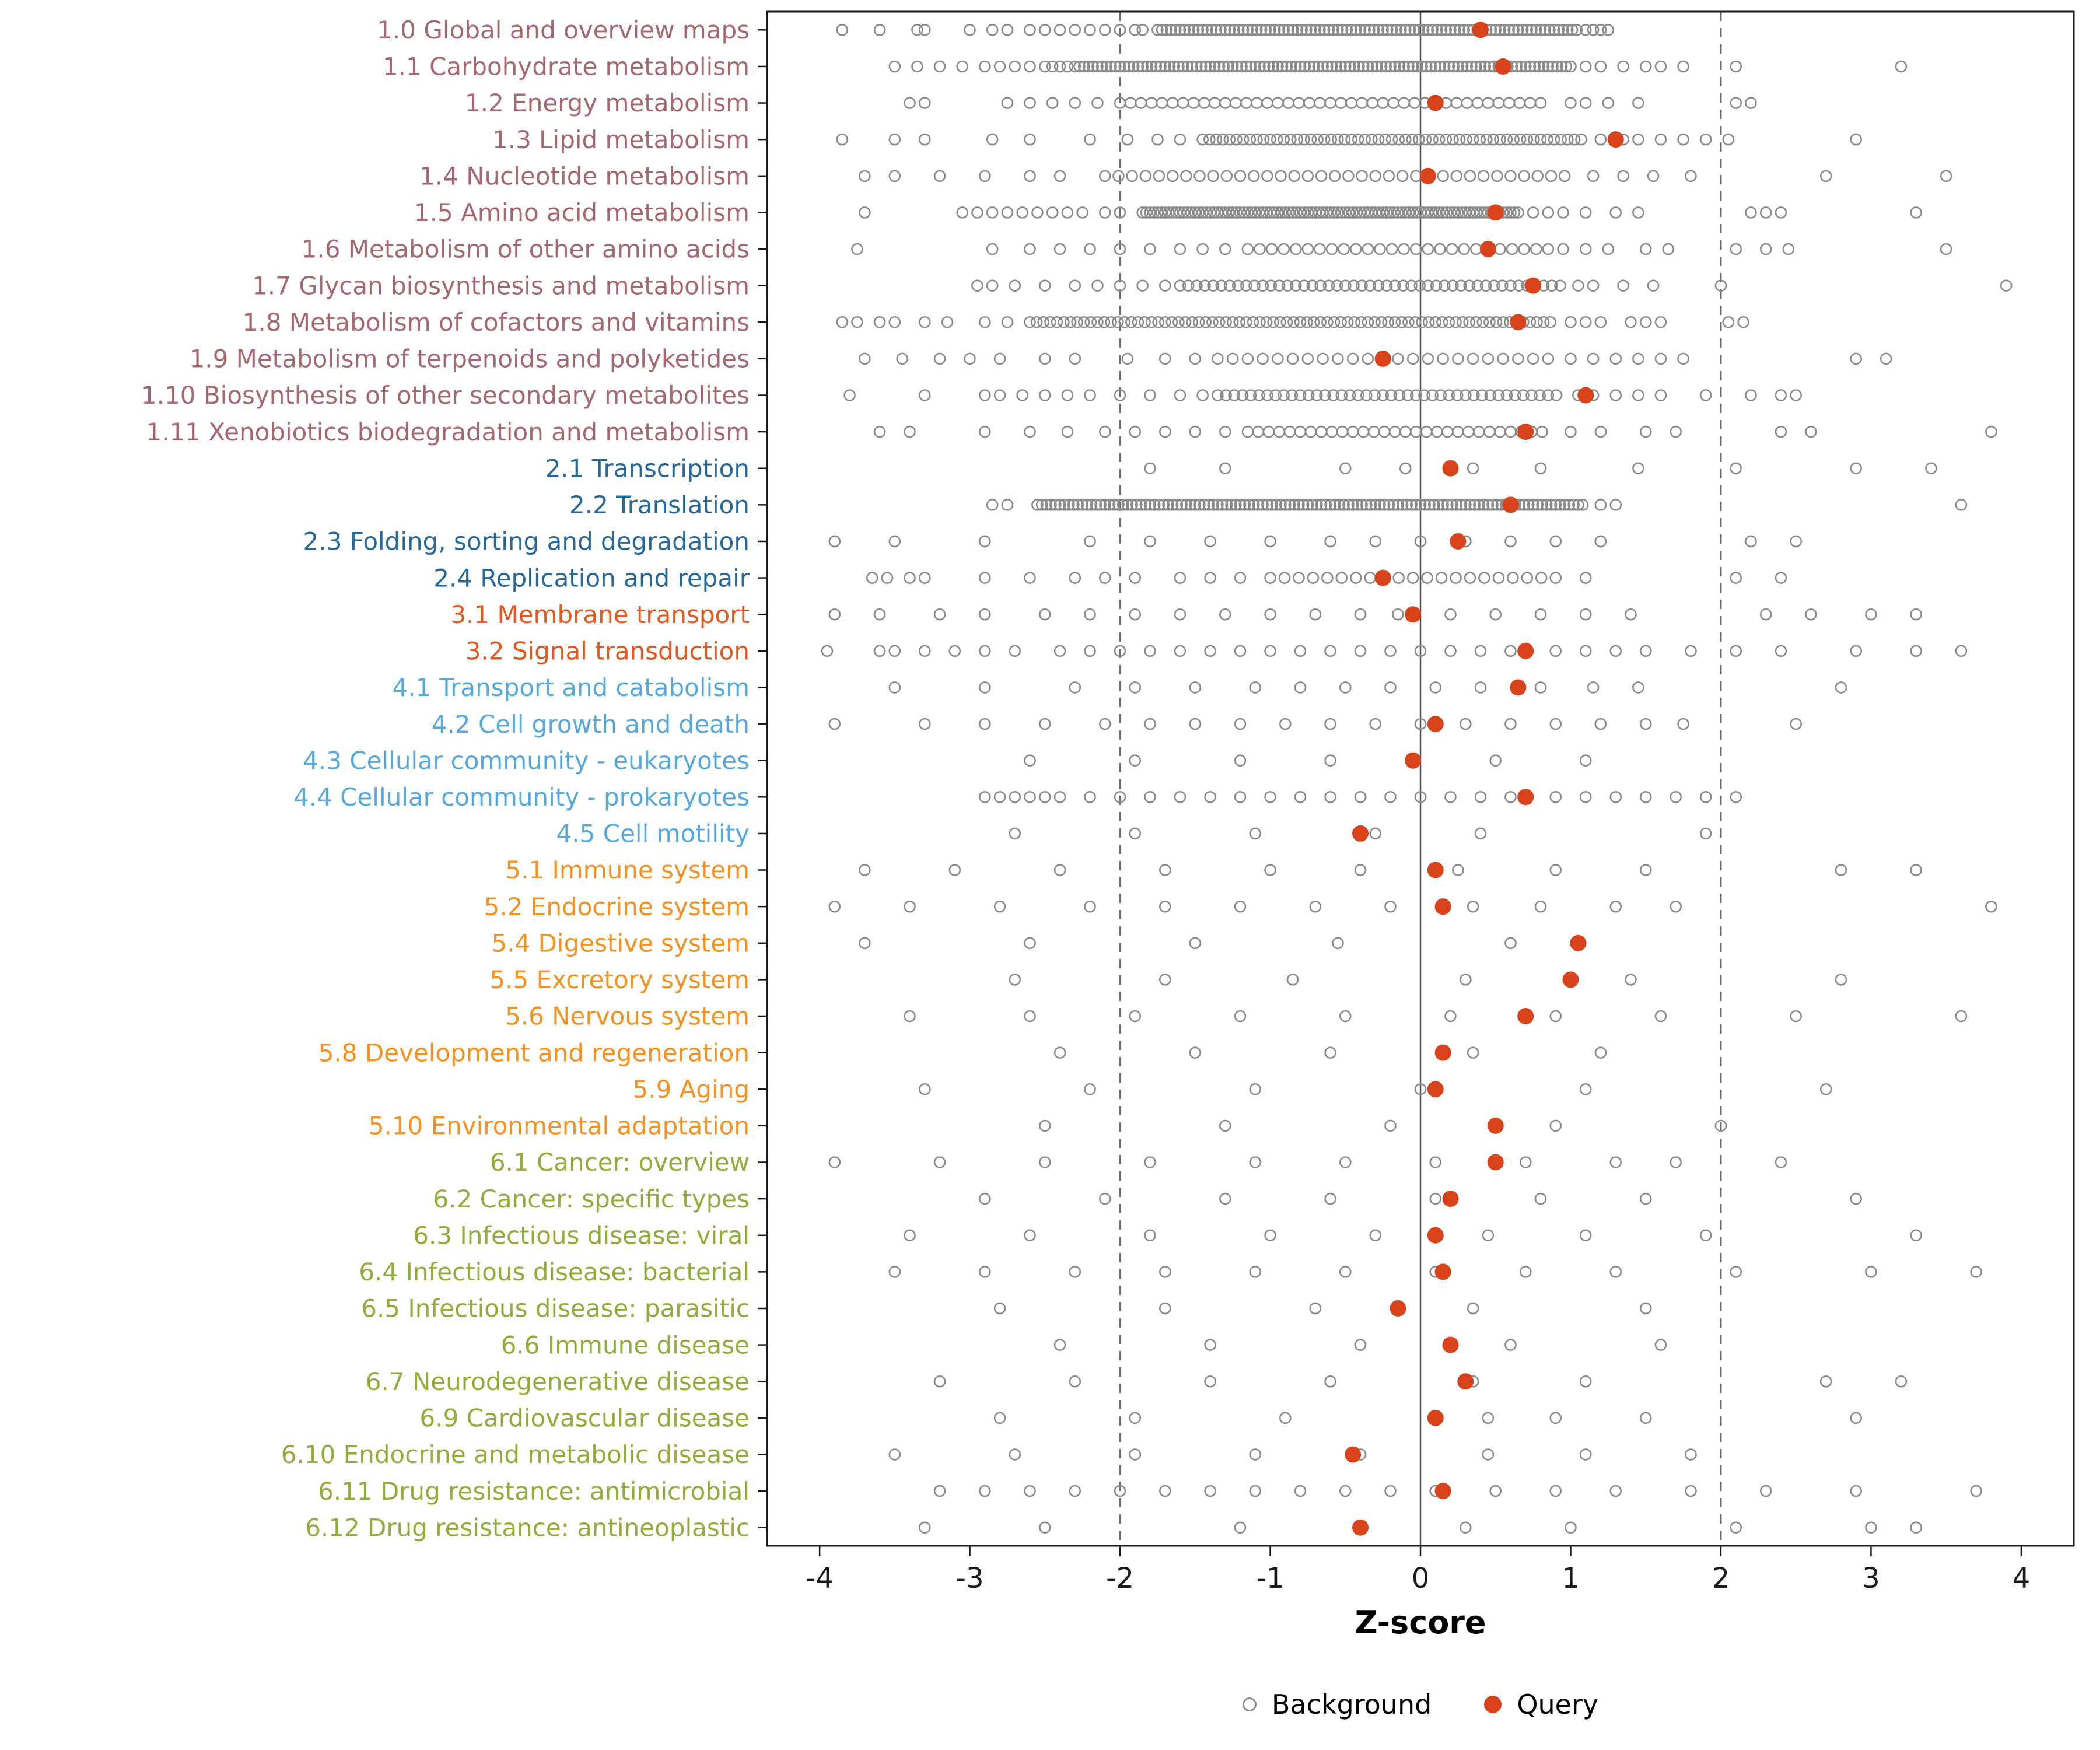 The height and width of the screenshot is (1750, 2100). What do you see at coordinates (1120, 1578) in the screenshot?
I see `x-tick-label: -2` at bounding box center [1120, 1578].